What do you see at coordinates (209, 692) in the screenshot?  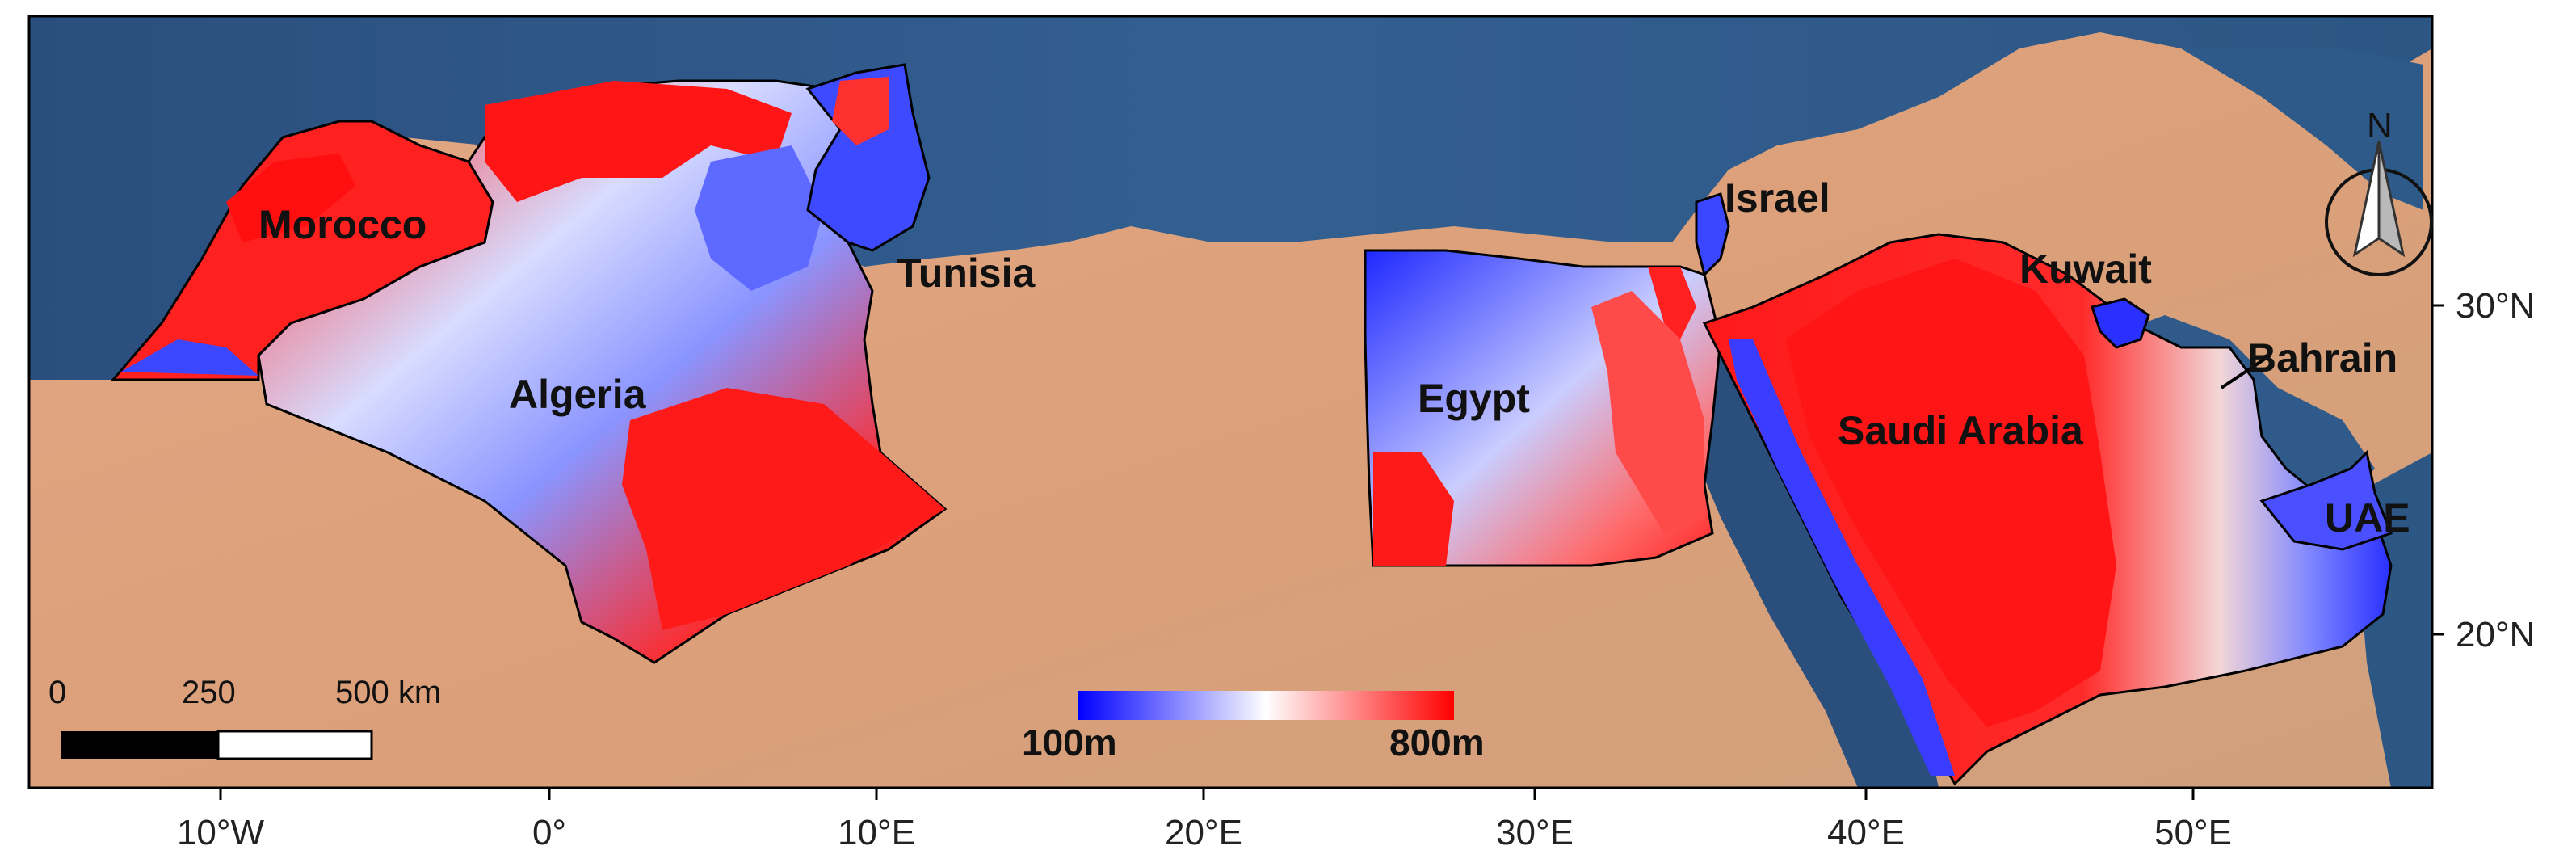 I see `scale-label-250: 250` at bounding box center [209, 692].